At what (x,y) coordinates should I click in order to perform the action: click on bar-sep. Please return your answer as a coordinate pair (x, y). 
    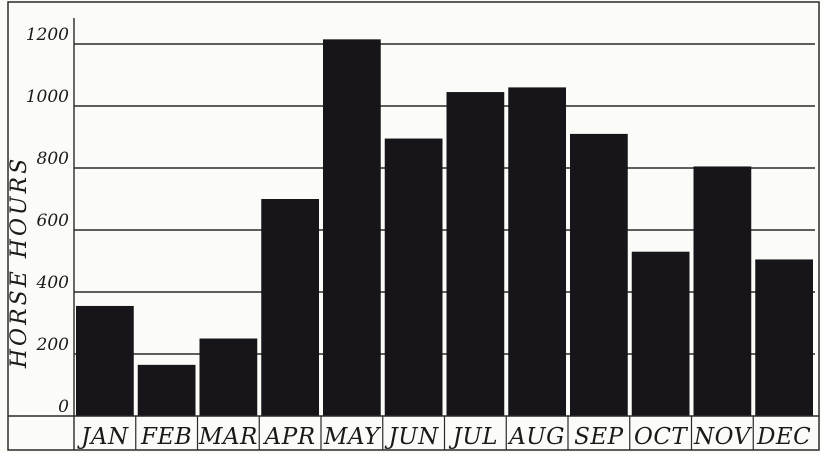
    Looking at the image, I should click on (599, 274).